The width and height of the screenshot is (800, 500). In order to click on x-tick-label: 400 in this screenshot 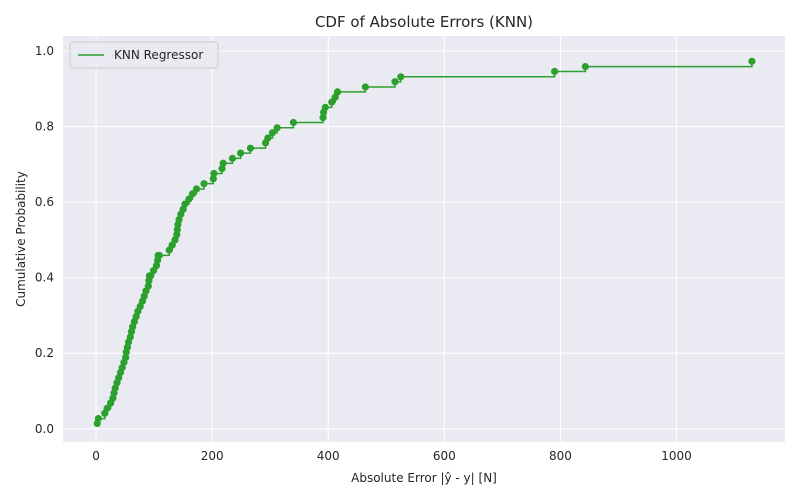, I will do `click(328, 456)`.